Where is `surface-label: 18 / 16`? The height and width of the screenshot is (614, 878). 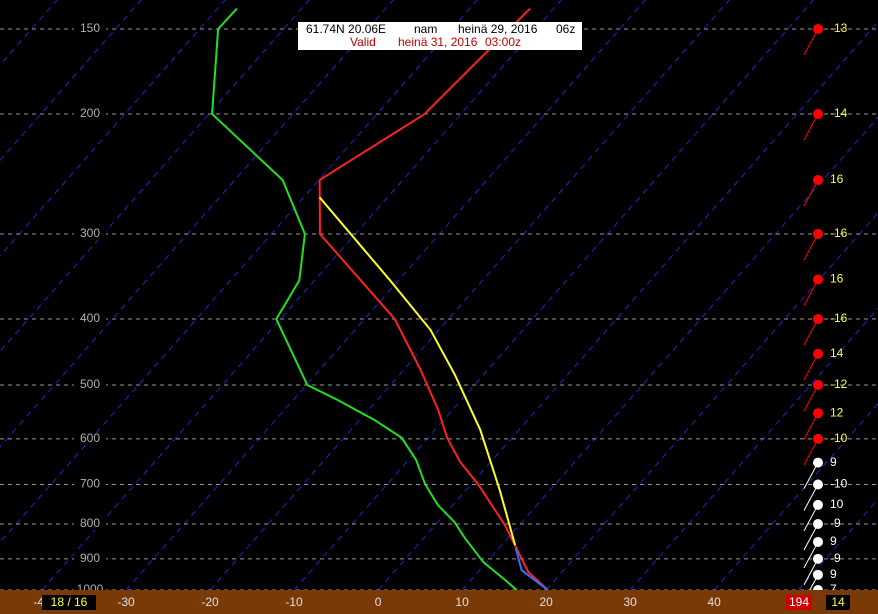
surface-label: 18 / 16 is located at coordinates (69, 602).